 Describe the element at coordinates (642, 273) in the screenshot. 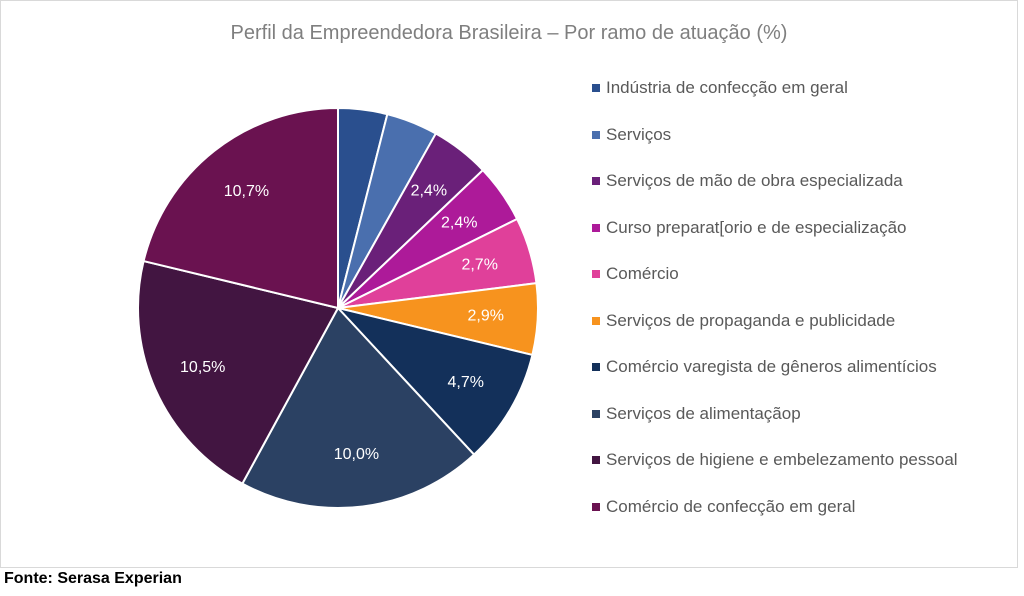

I see `legend-label: Comércio` at that location.